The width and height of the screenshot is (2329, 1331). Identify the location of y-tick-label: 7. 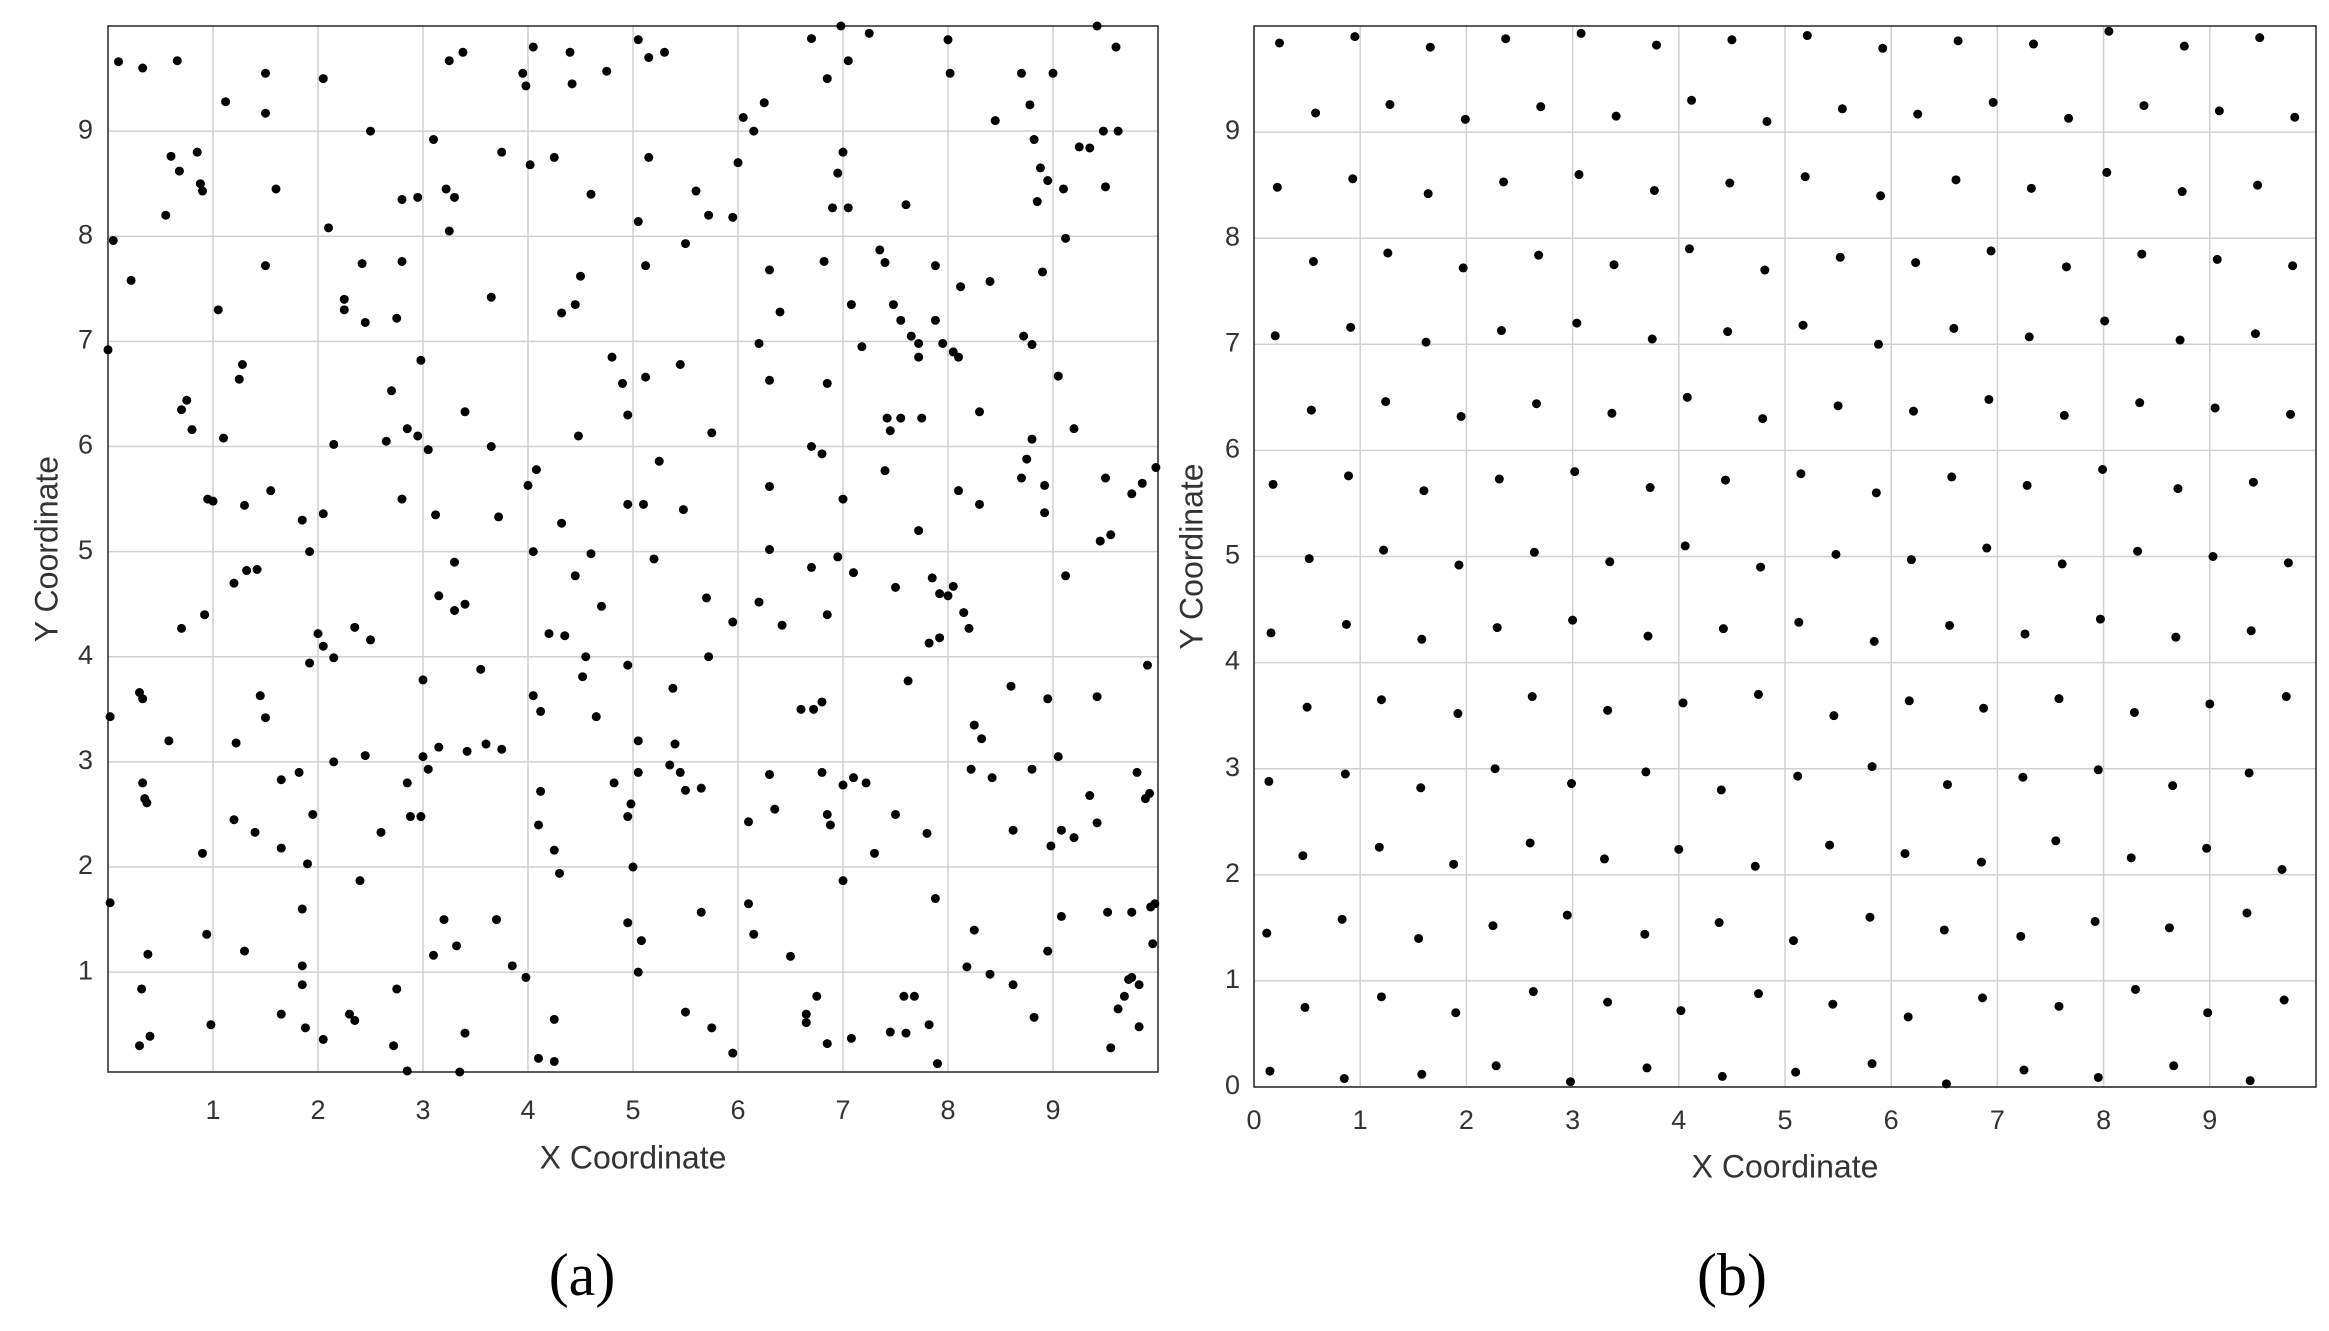
(1232, 342).